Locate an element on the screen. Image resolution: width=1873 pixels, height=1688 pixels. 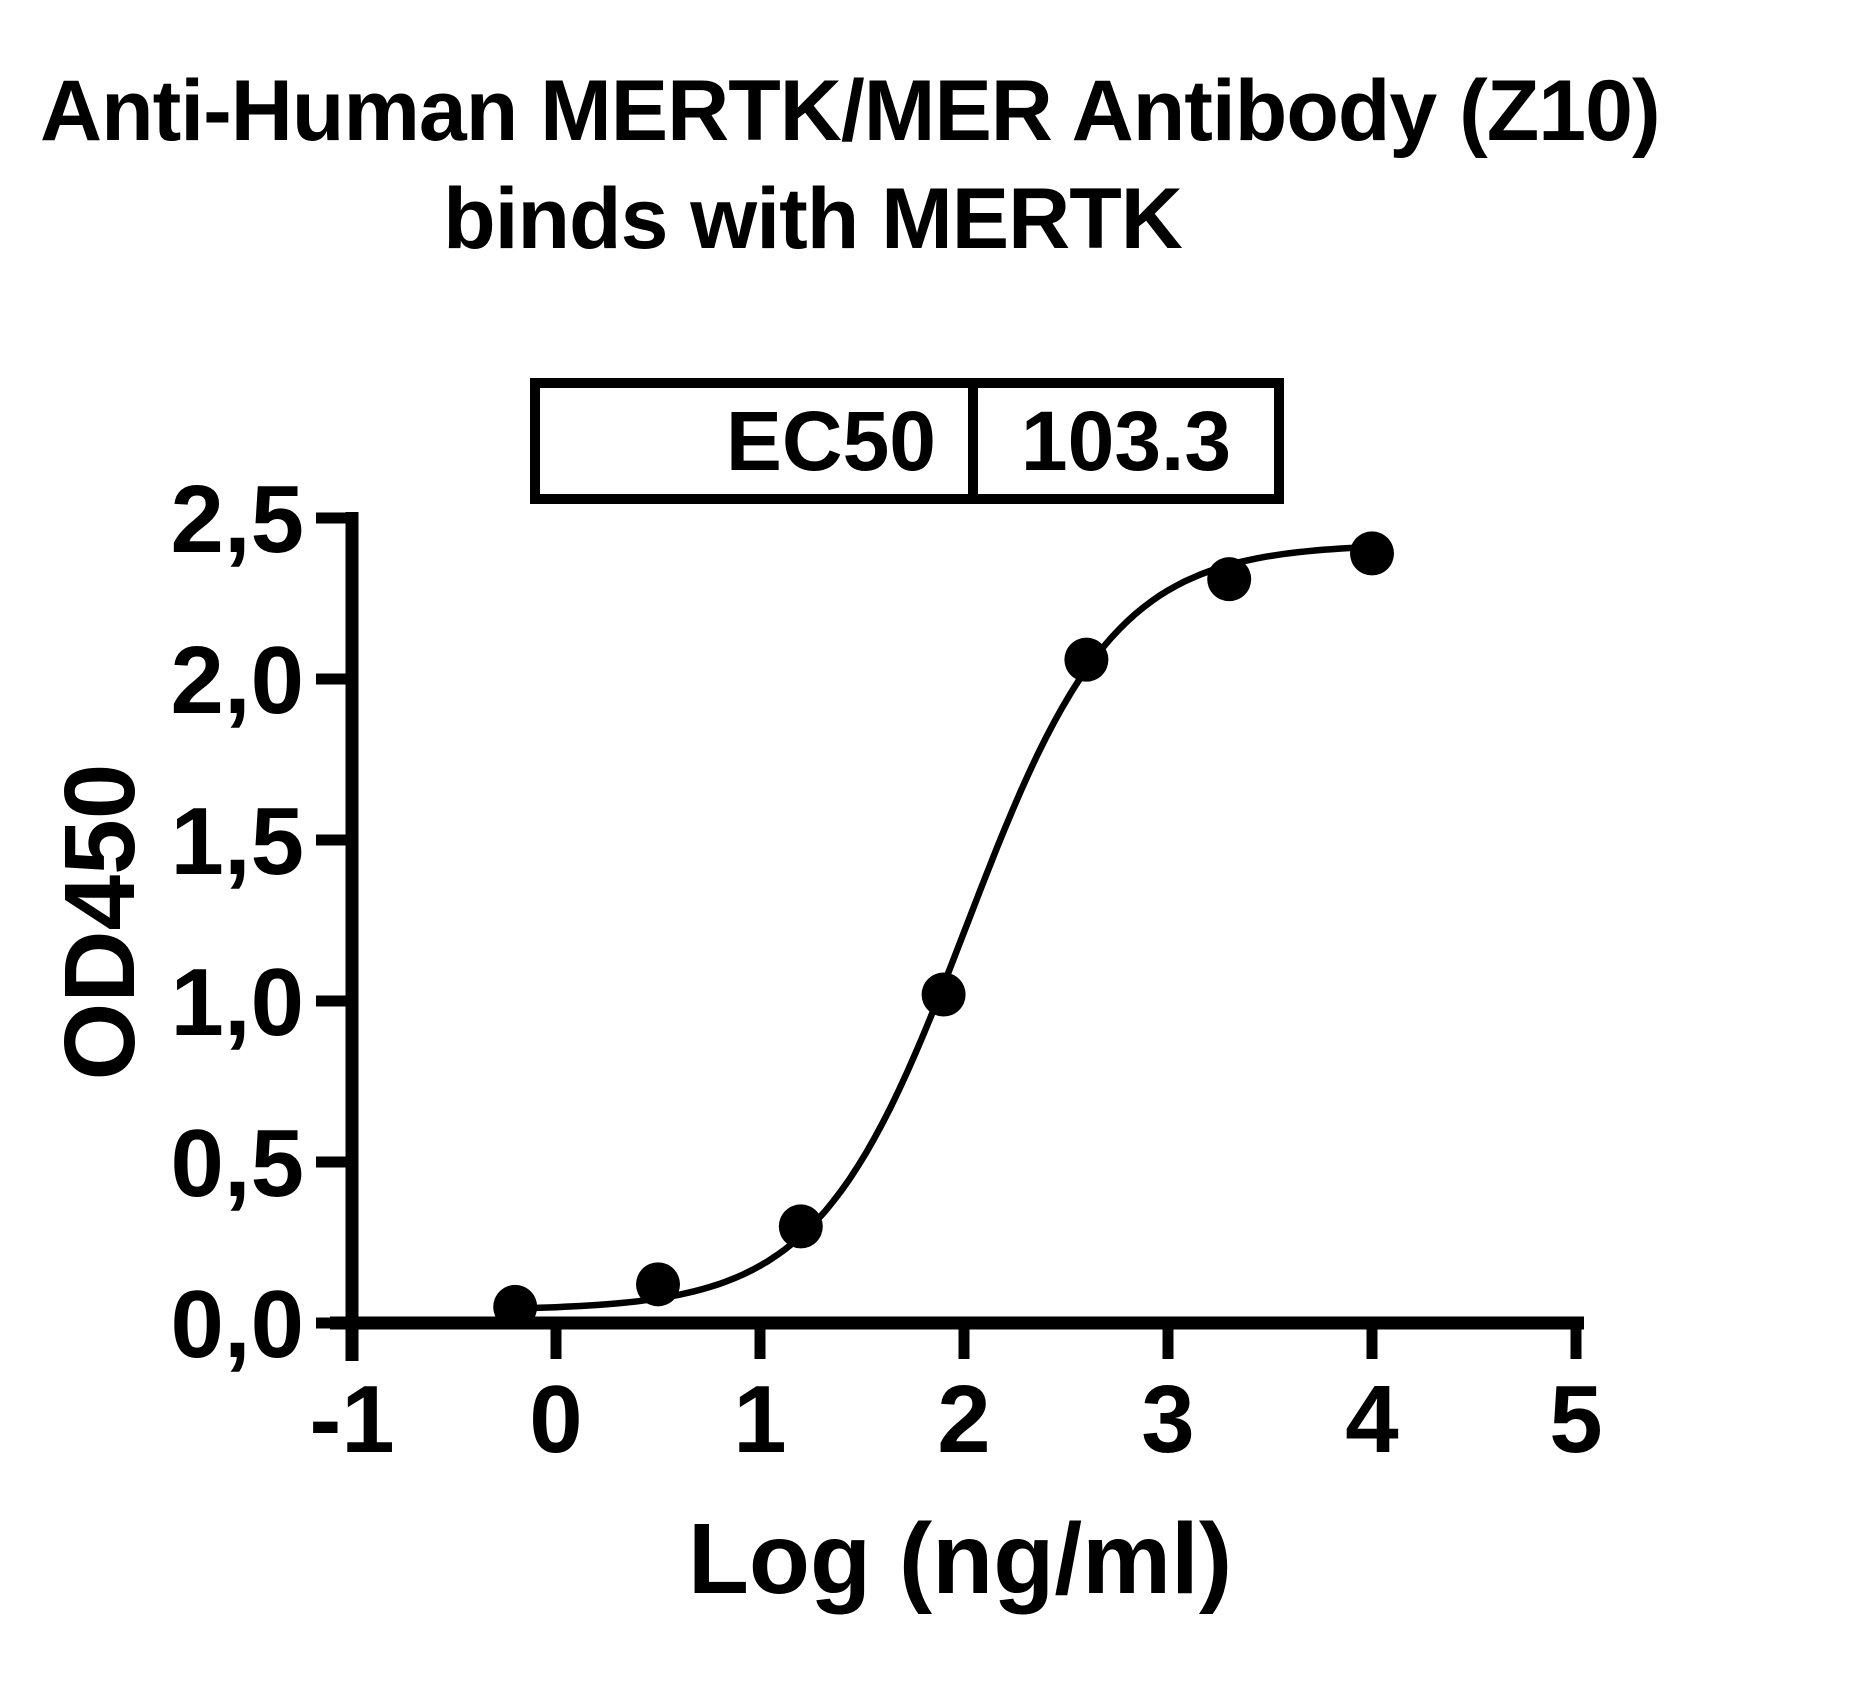
y-tick-label: 2,0 is located at coordinates (237, 680).